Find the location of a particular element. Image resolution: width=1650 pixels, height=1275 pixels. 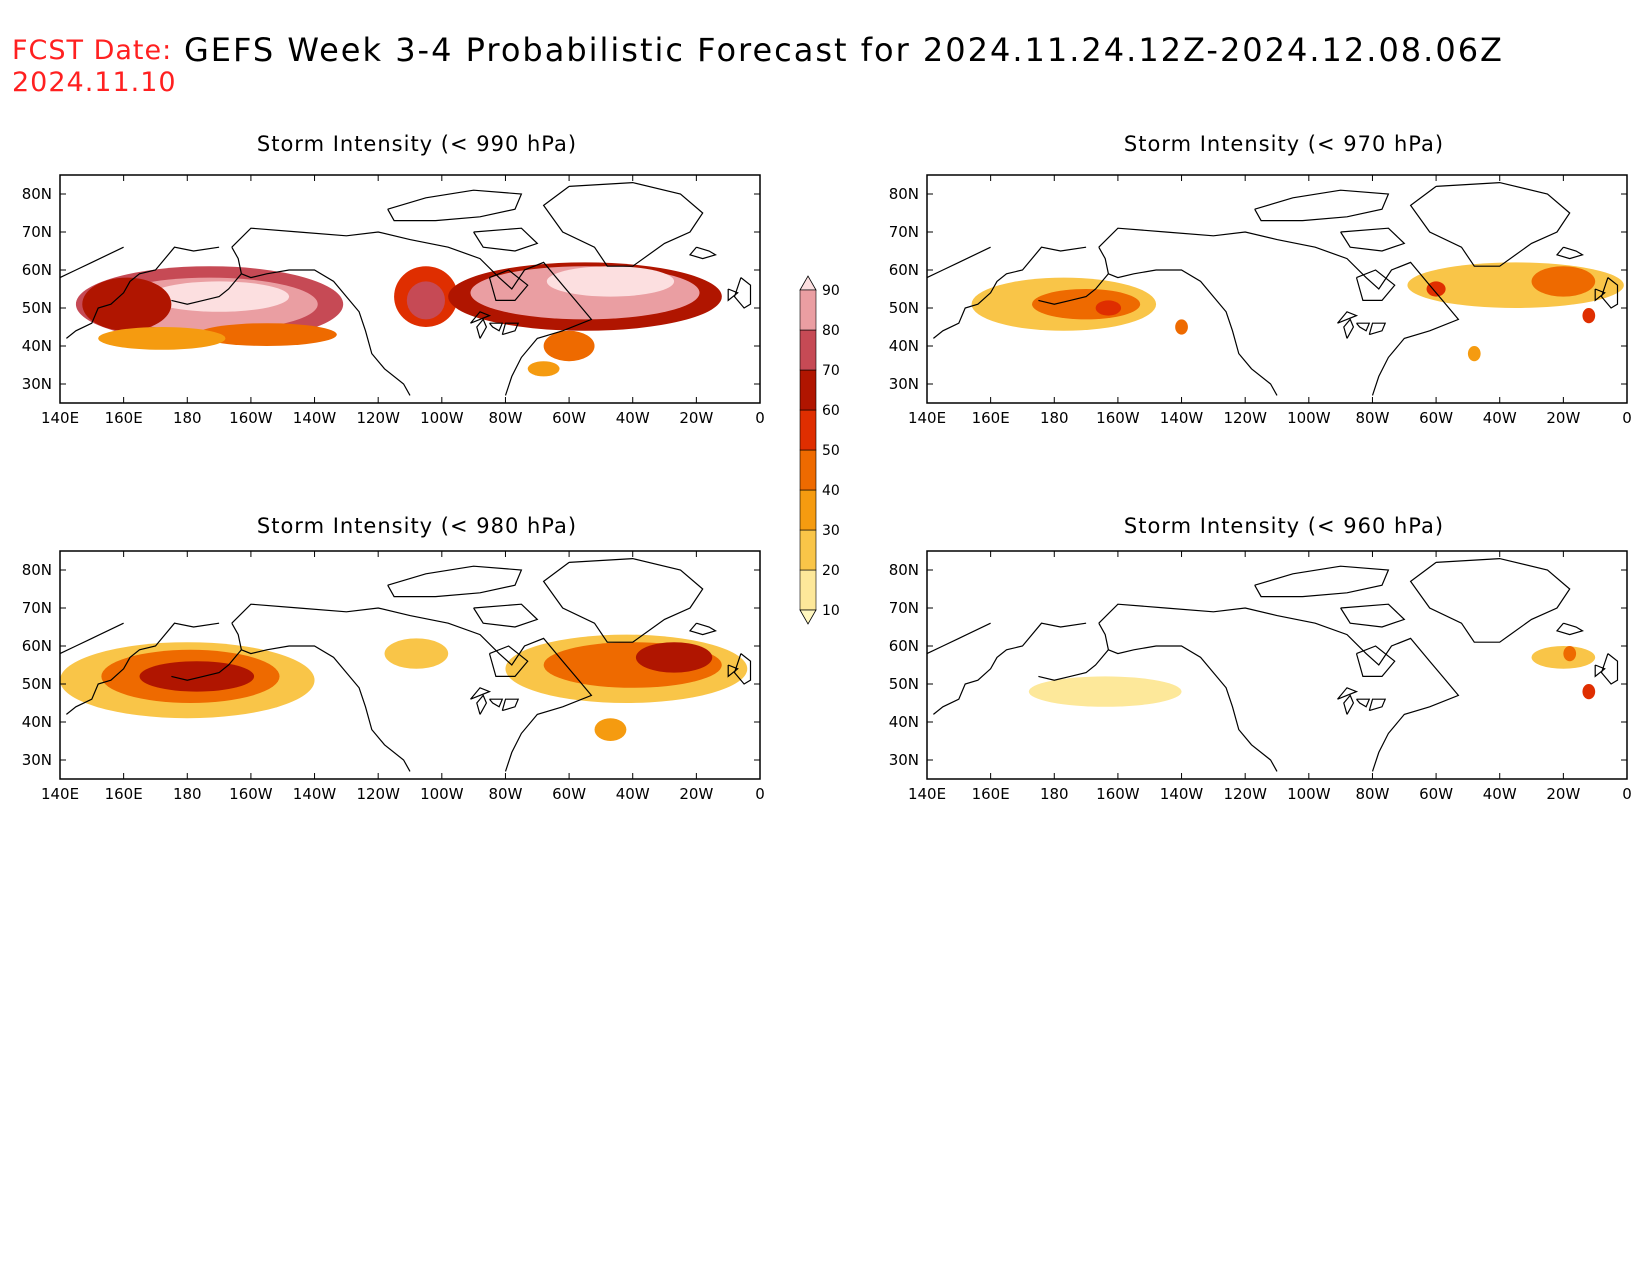

lon-label: 100W is located at coordinates (442, 794).